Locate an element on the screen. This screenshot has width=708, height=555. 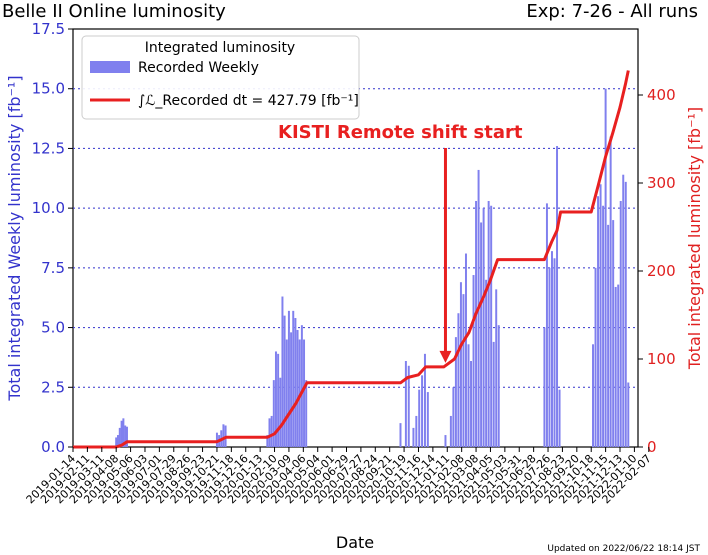
right-tick-label: 100 is located at coordinates (661, 359).